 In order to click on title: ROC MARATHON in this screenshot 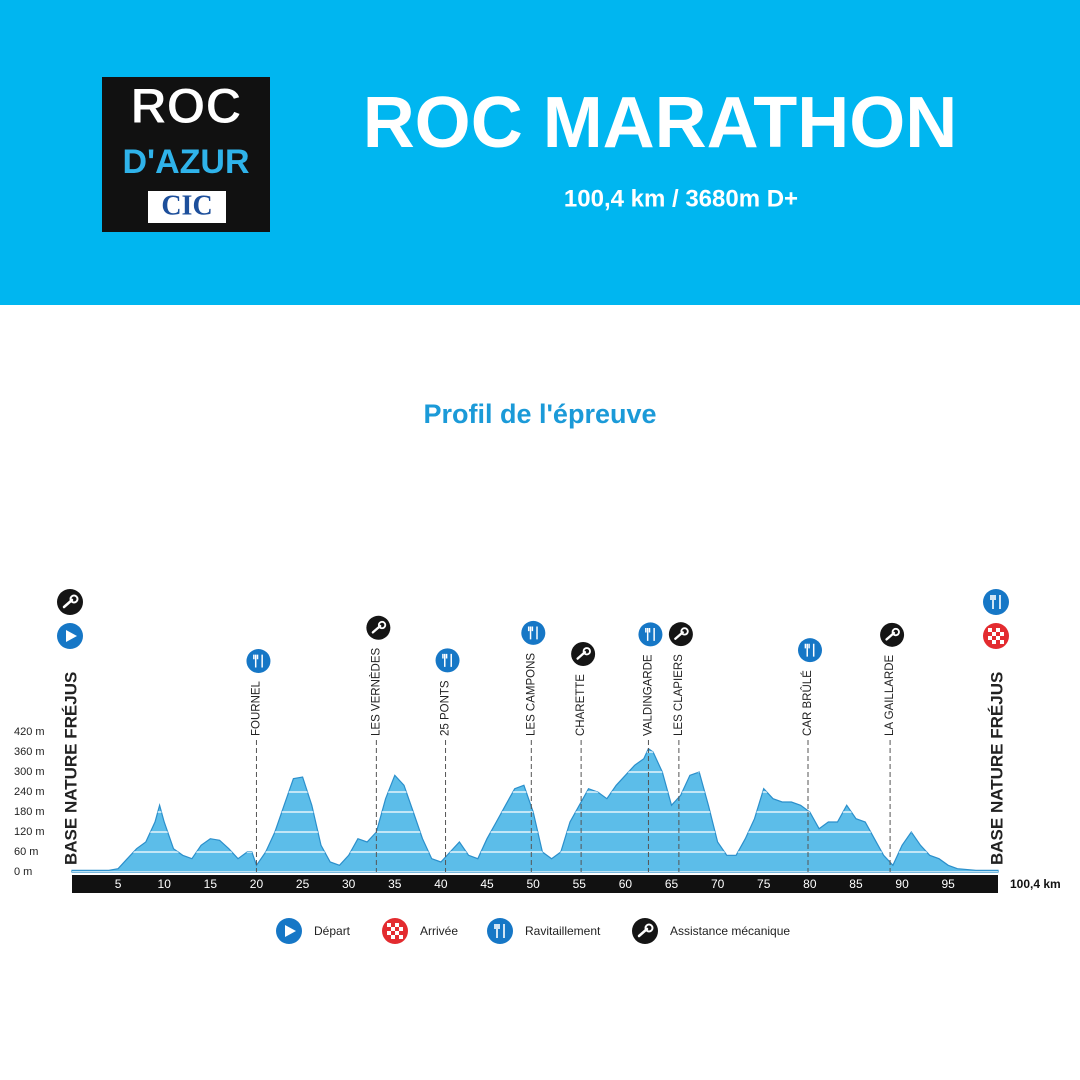, I will do `click(660, 123)`.